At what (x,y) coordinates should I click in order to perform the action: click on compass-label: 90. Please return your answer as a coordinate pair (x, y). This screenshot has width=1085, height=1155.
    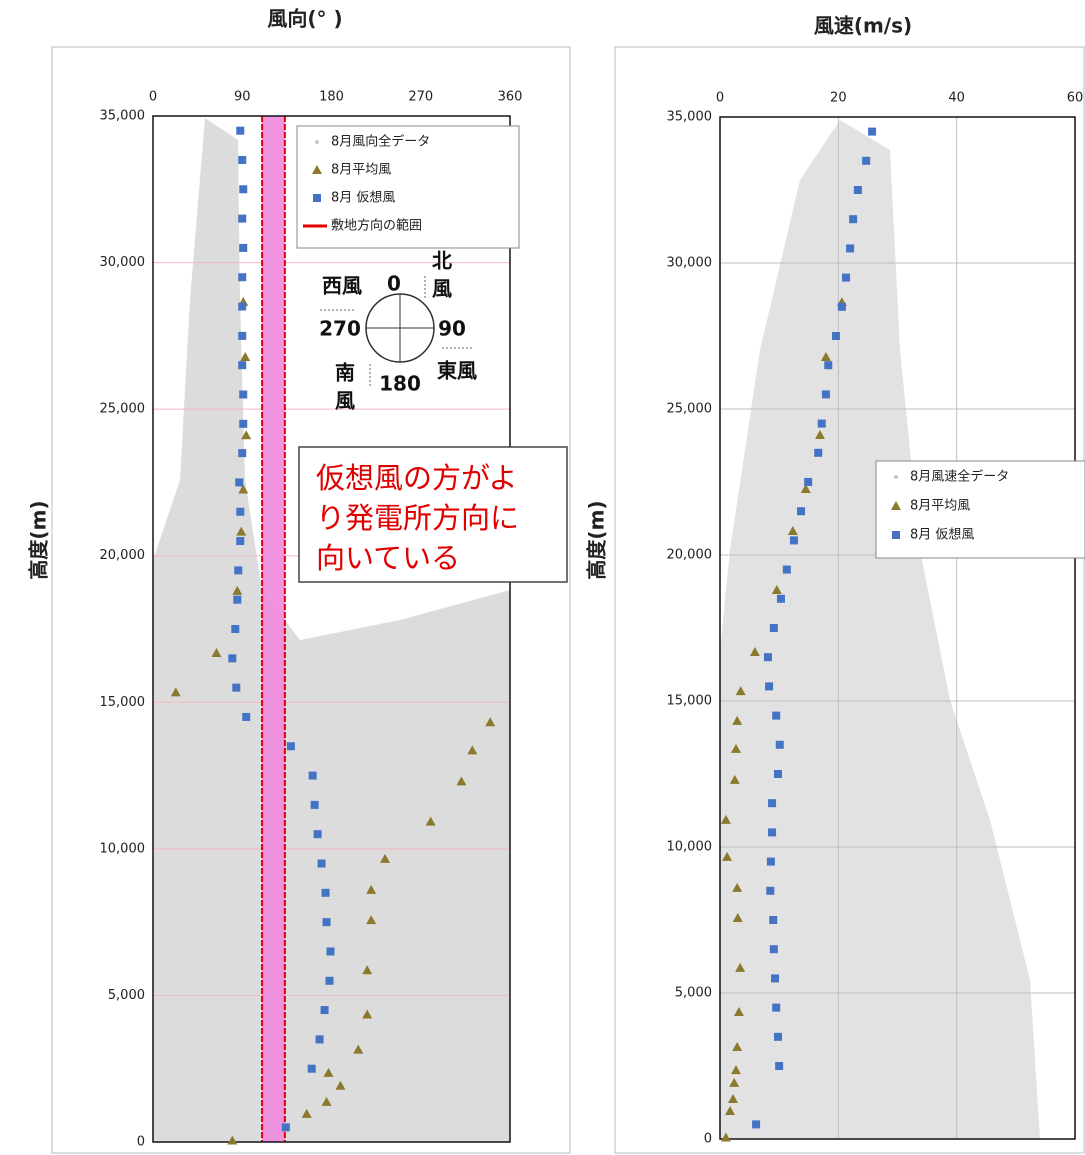
    Looking at the image, I should click on (452, 329).